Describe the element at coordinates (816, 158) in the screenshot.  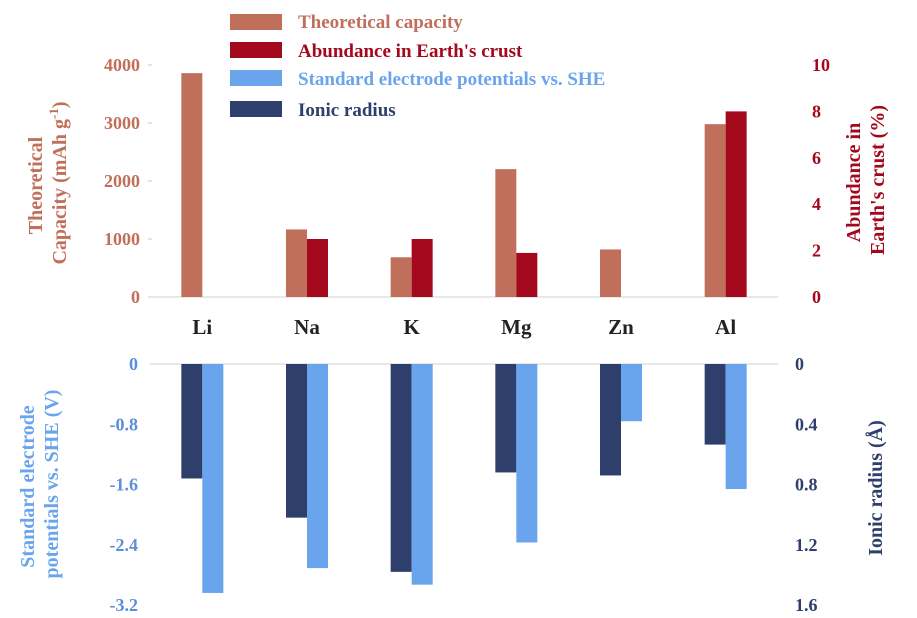
I see `top-right-tick-label: 6` at that location.